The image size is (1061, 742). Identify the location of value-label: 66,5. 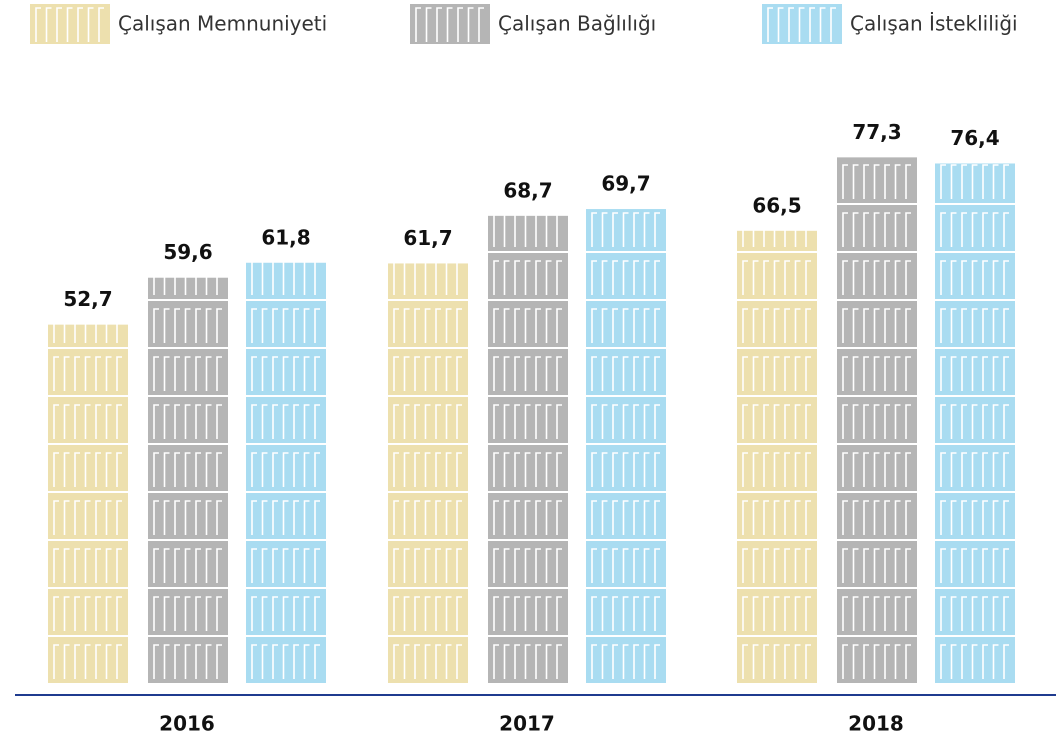
(776, 205).